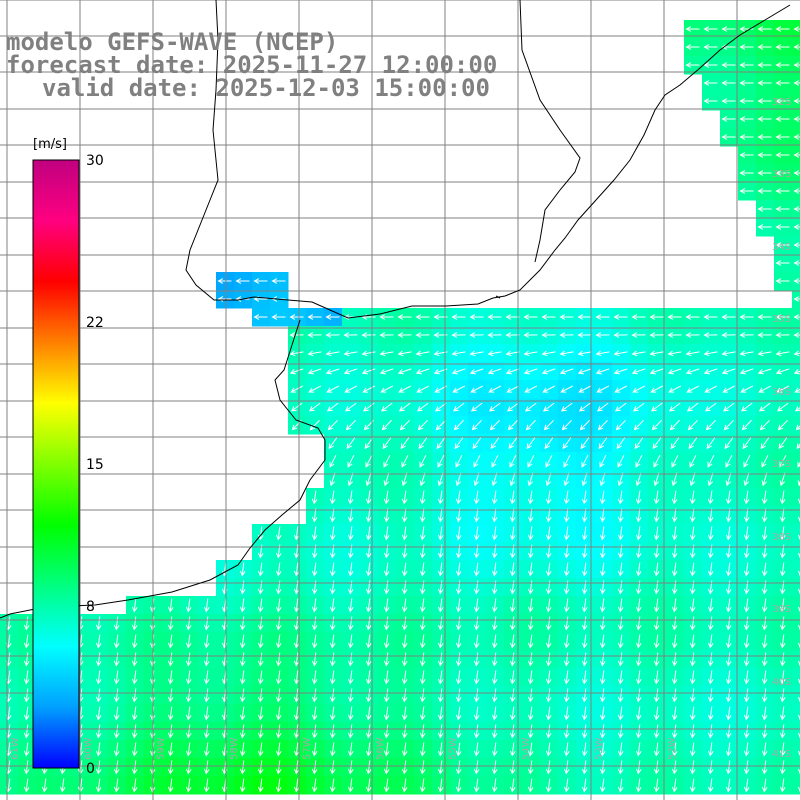  Describe the element at coordinates (781, 319) in the screenshot. I see `latitude-label: 35S` at that location.